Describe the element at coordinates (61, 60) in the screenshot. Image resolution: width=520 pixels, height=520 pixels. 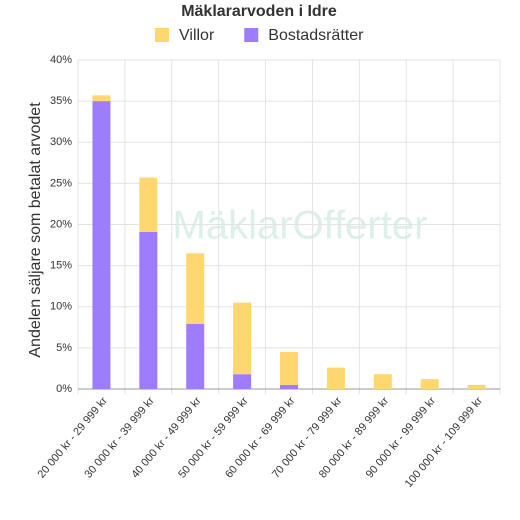
I see `y-tick-label: 40%` at that location.